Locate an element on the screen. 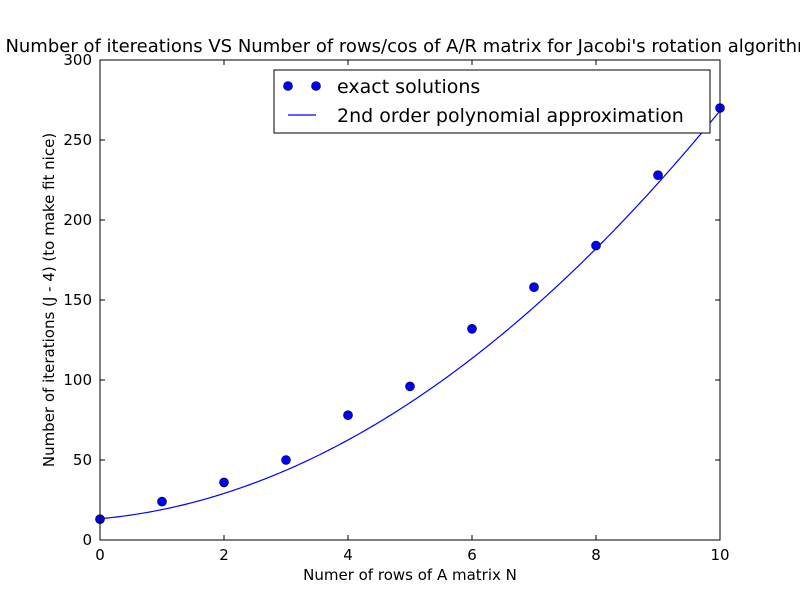 This screenshot has width=800, height=600. x-tick-label: 10 is located at coordinates (719, 555).